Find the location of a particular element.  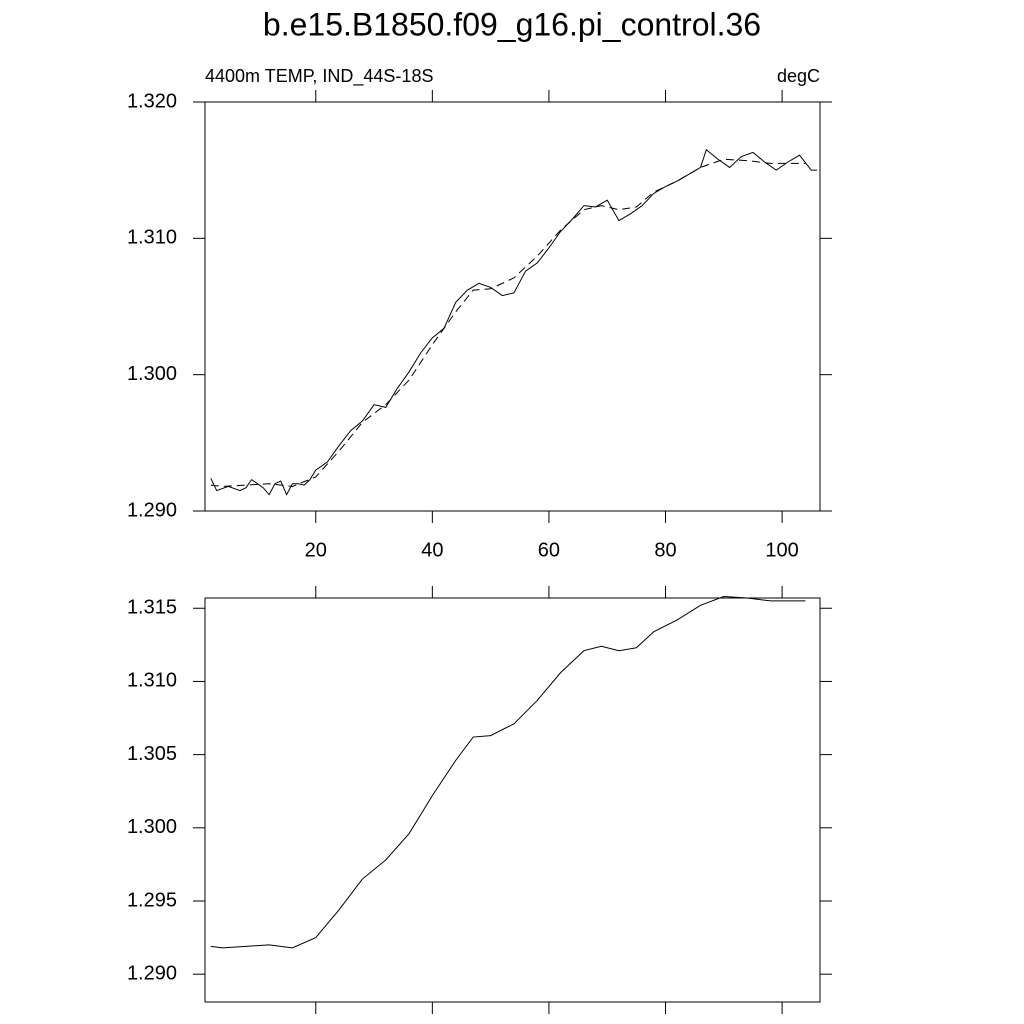

y-tick-label: 1.305 is located at coordinates (152, 754).